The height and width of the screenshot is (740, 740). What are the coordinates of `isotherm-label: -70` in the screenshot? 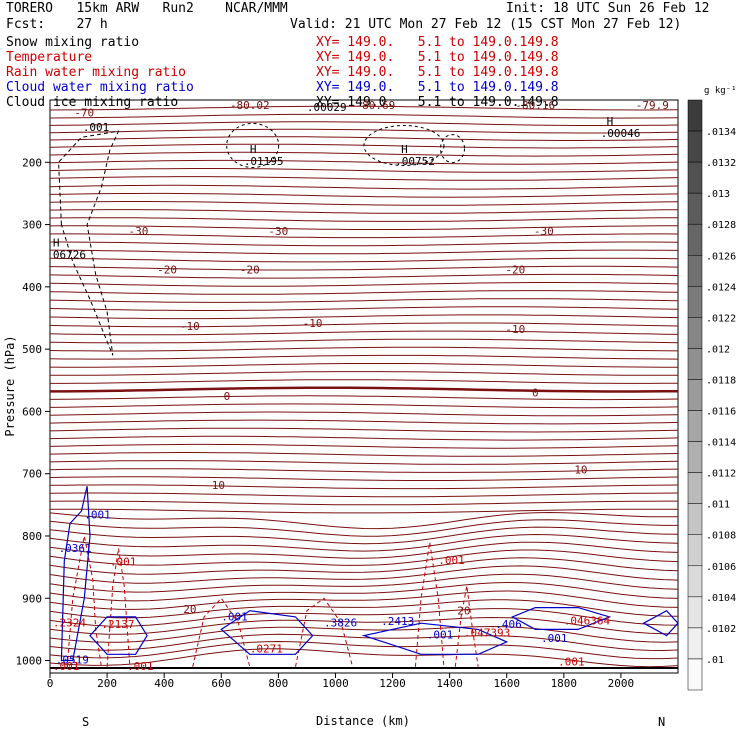 It's located at (84, 112).